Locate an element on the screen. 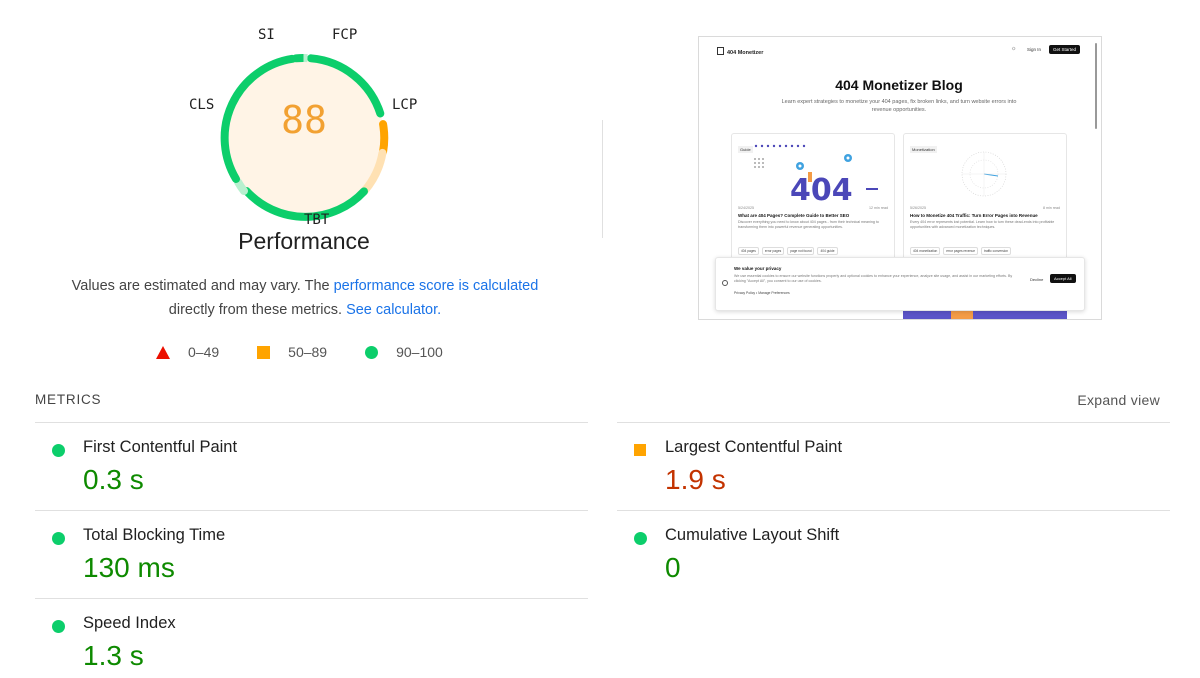  legend-pass: 90–100 is located at coordinates (404, 352).